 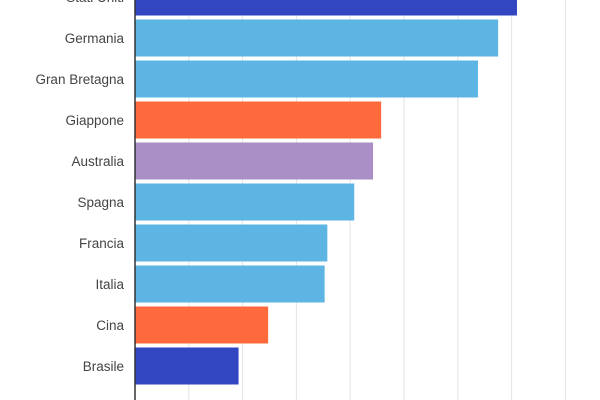 I want to click on x-tick-label: 140, so click(x=512, y=398).